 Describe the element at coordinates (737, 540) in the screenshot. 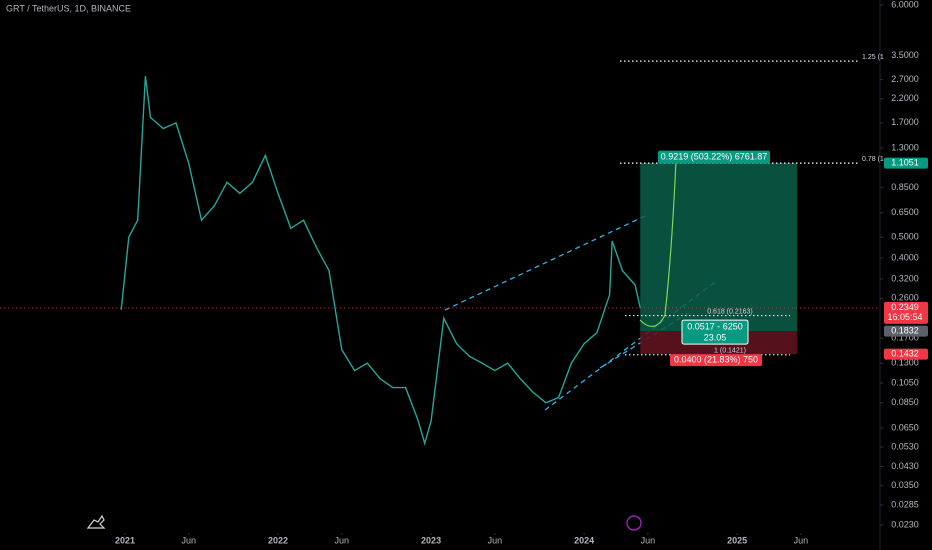

I see `x-tick-label: 2025` at that location.